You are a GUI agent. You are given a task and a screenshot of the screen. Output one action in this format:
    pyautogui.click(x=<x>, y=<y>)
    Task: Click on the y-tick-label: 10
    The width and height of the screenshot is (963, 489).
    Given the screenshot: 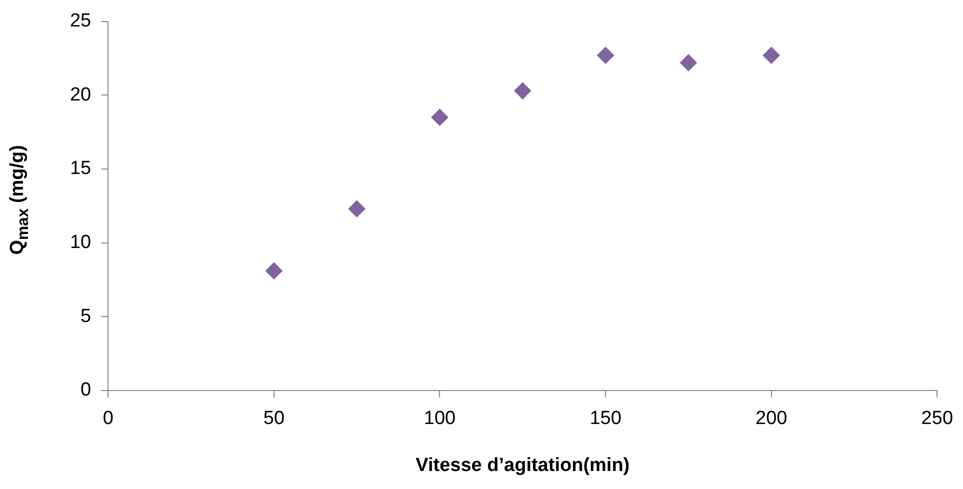 What is the action you would take?
    pyautogui.click(x=81, y=243)
    